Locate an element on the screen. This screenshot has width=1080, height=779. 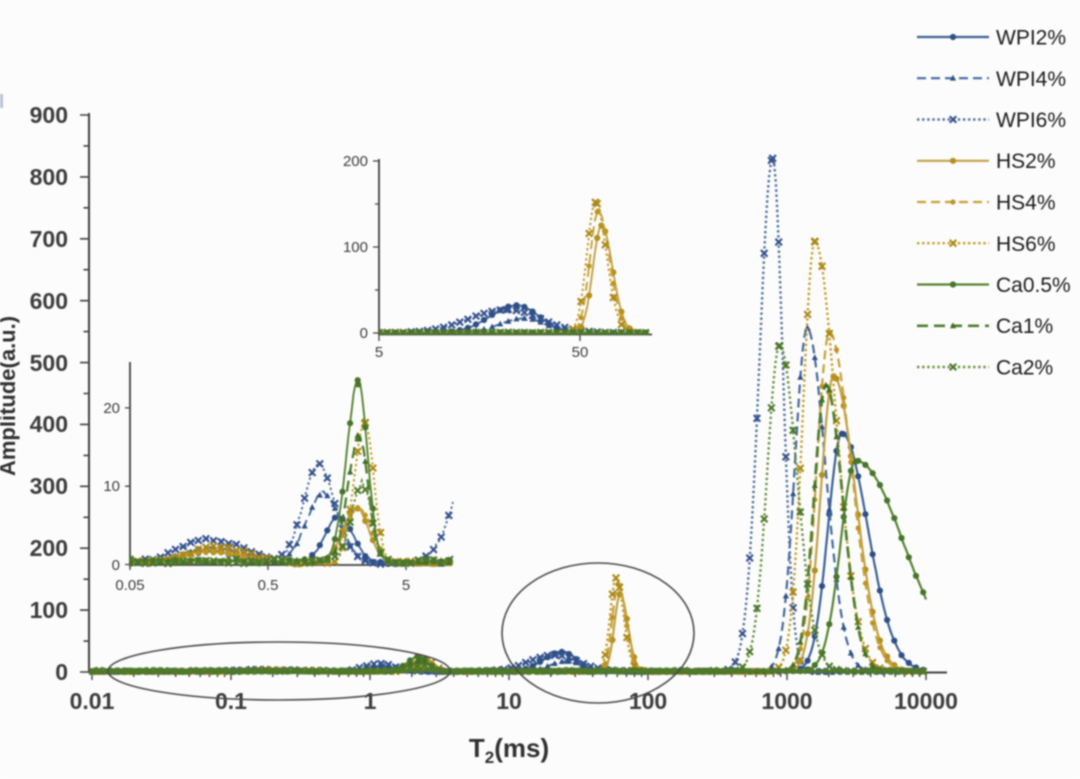
svg-text: 600 is located at coordinates (49, 301).